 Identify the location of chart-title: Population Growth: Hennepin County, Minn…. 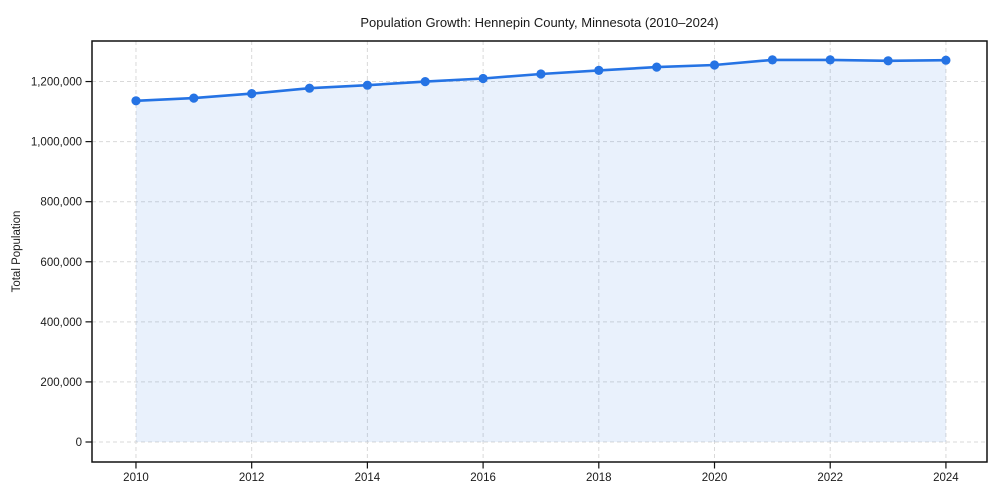
(539, 22).